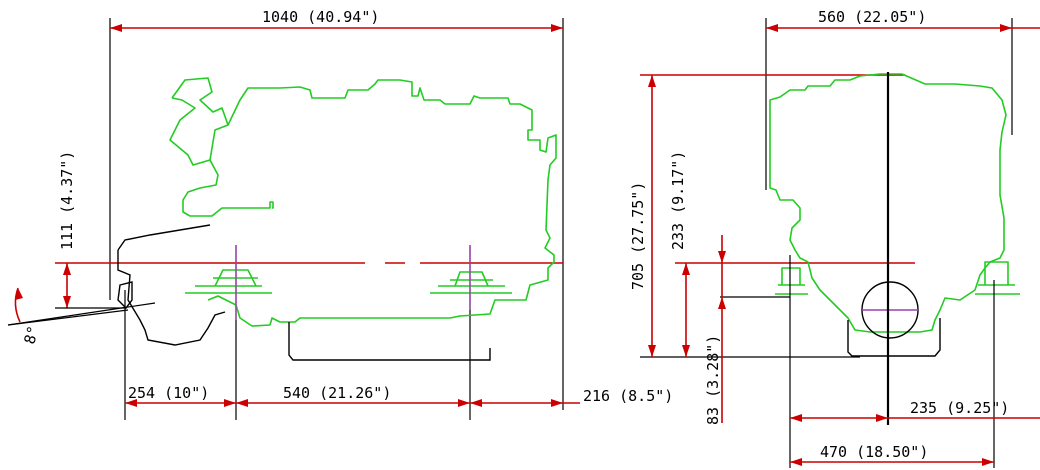  I want to click on front-mount-side, so click(228, 281).